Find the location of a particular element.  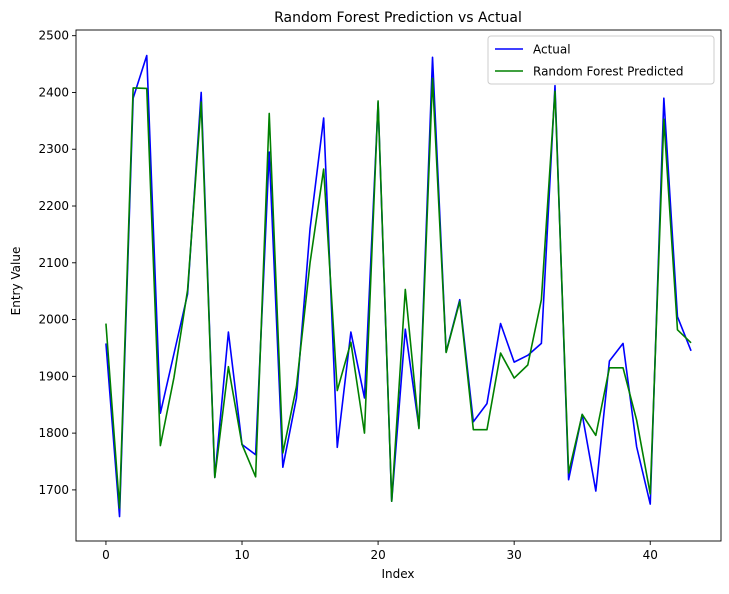

x-tick-label: 40 is located at coordinates (650, 555).